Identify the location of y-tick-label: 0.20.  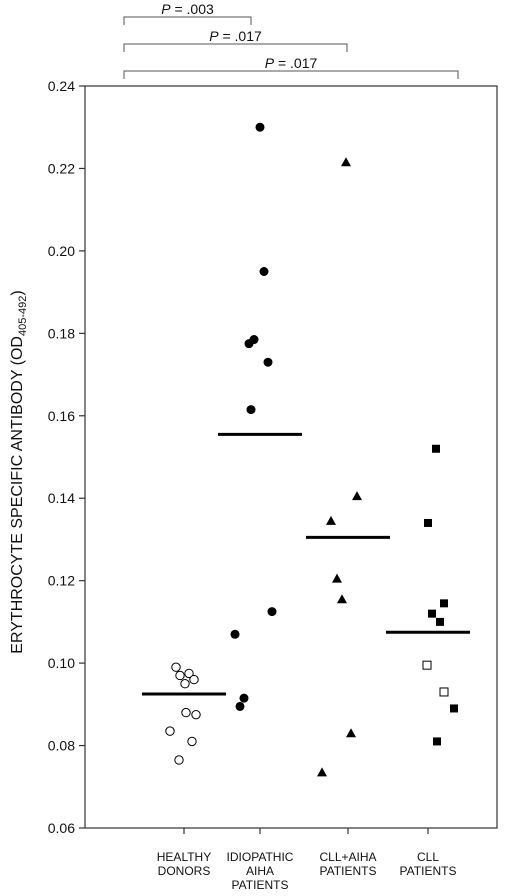
(61, 251).